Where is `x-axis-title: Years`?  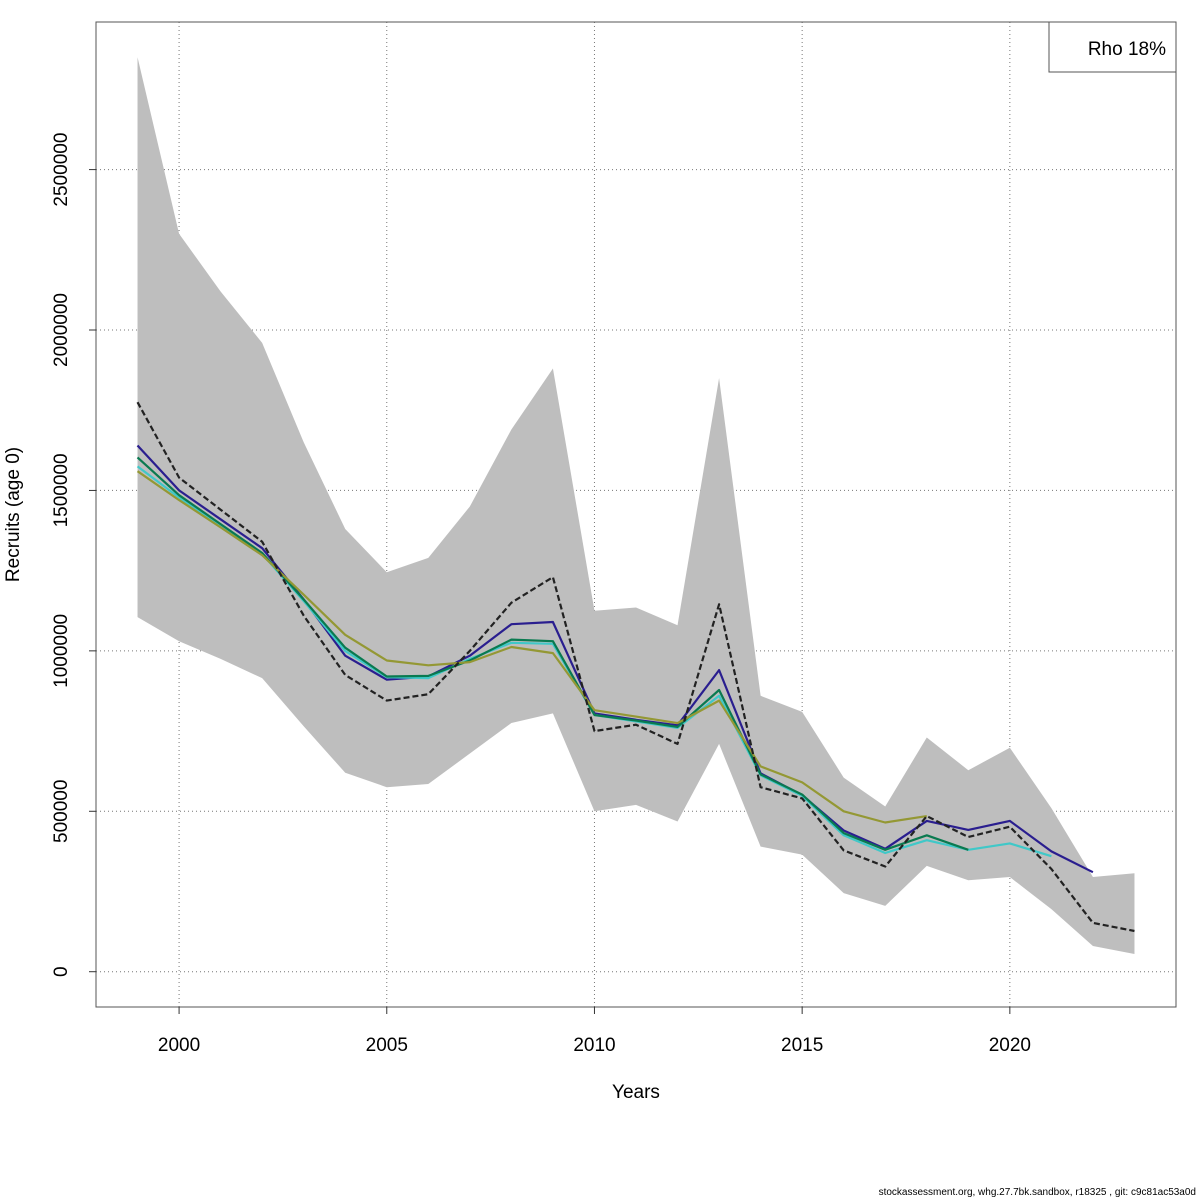
x-axis-title: Years is located at coordinates (636, 1092).